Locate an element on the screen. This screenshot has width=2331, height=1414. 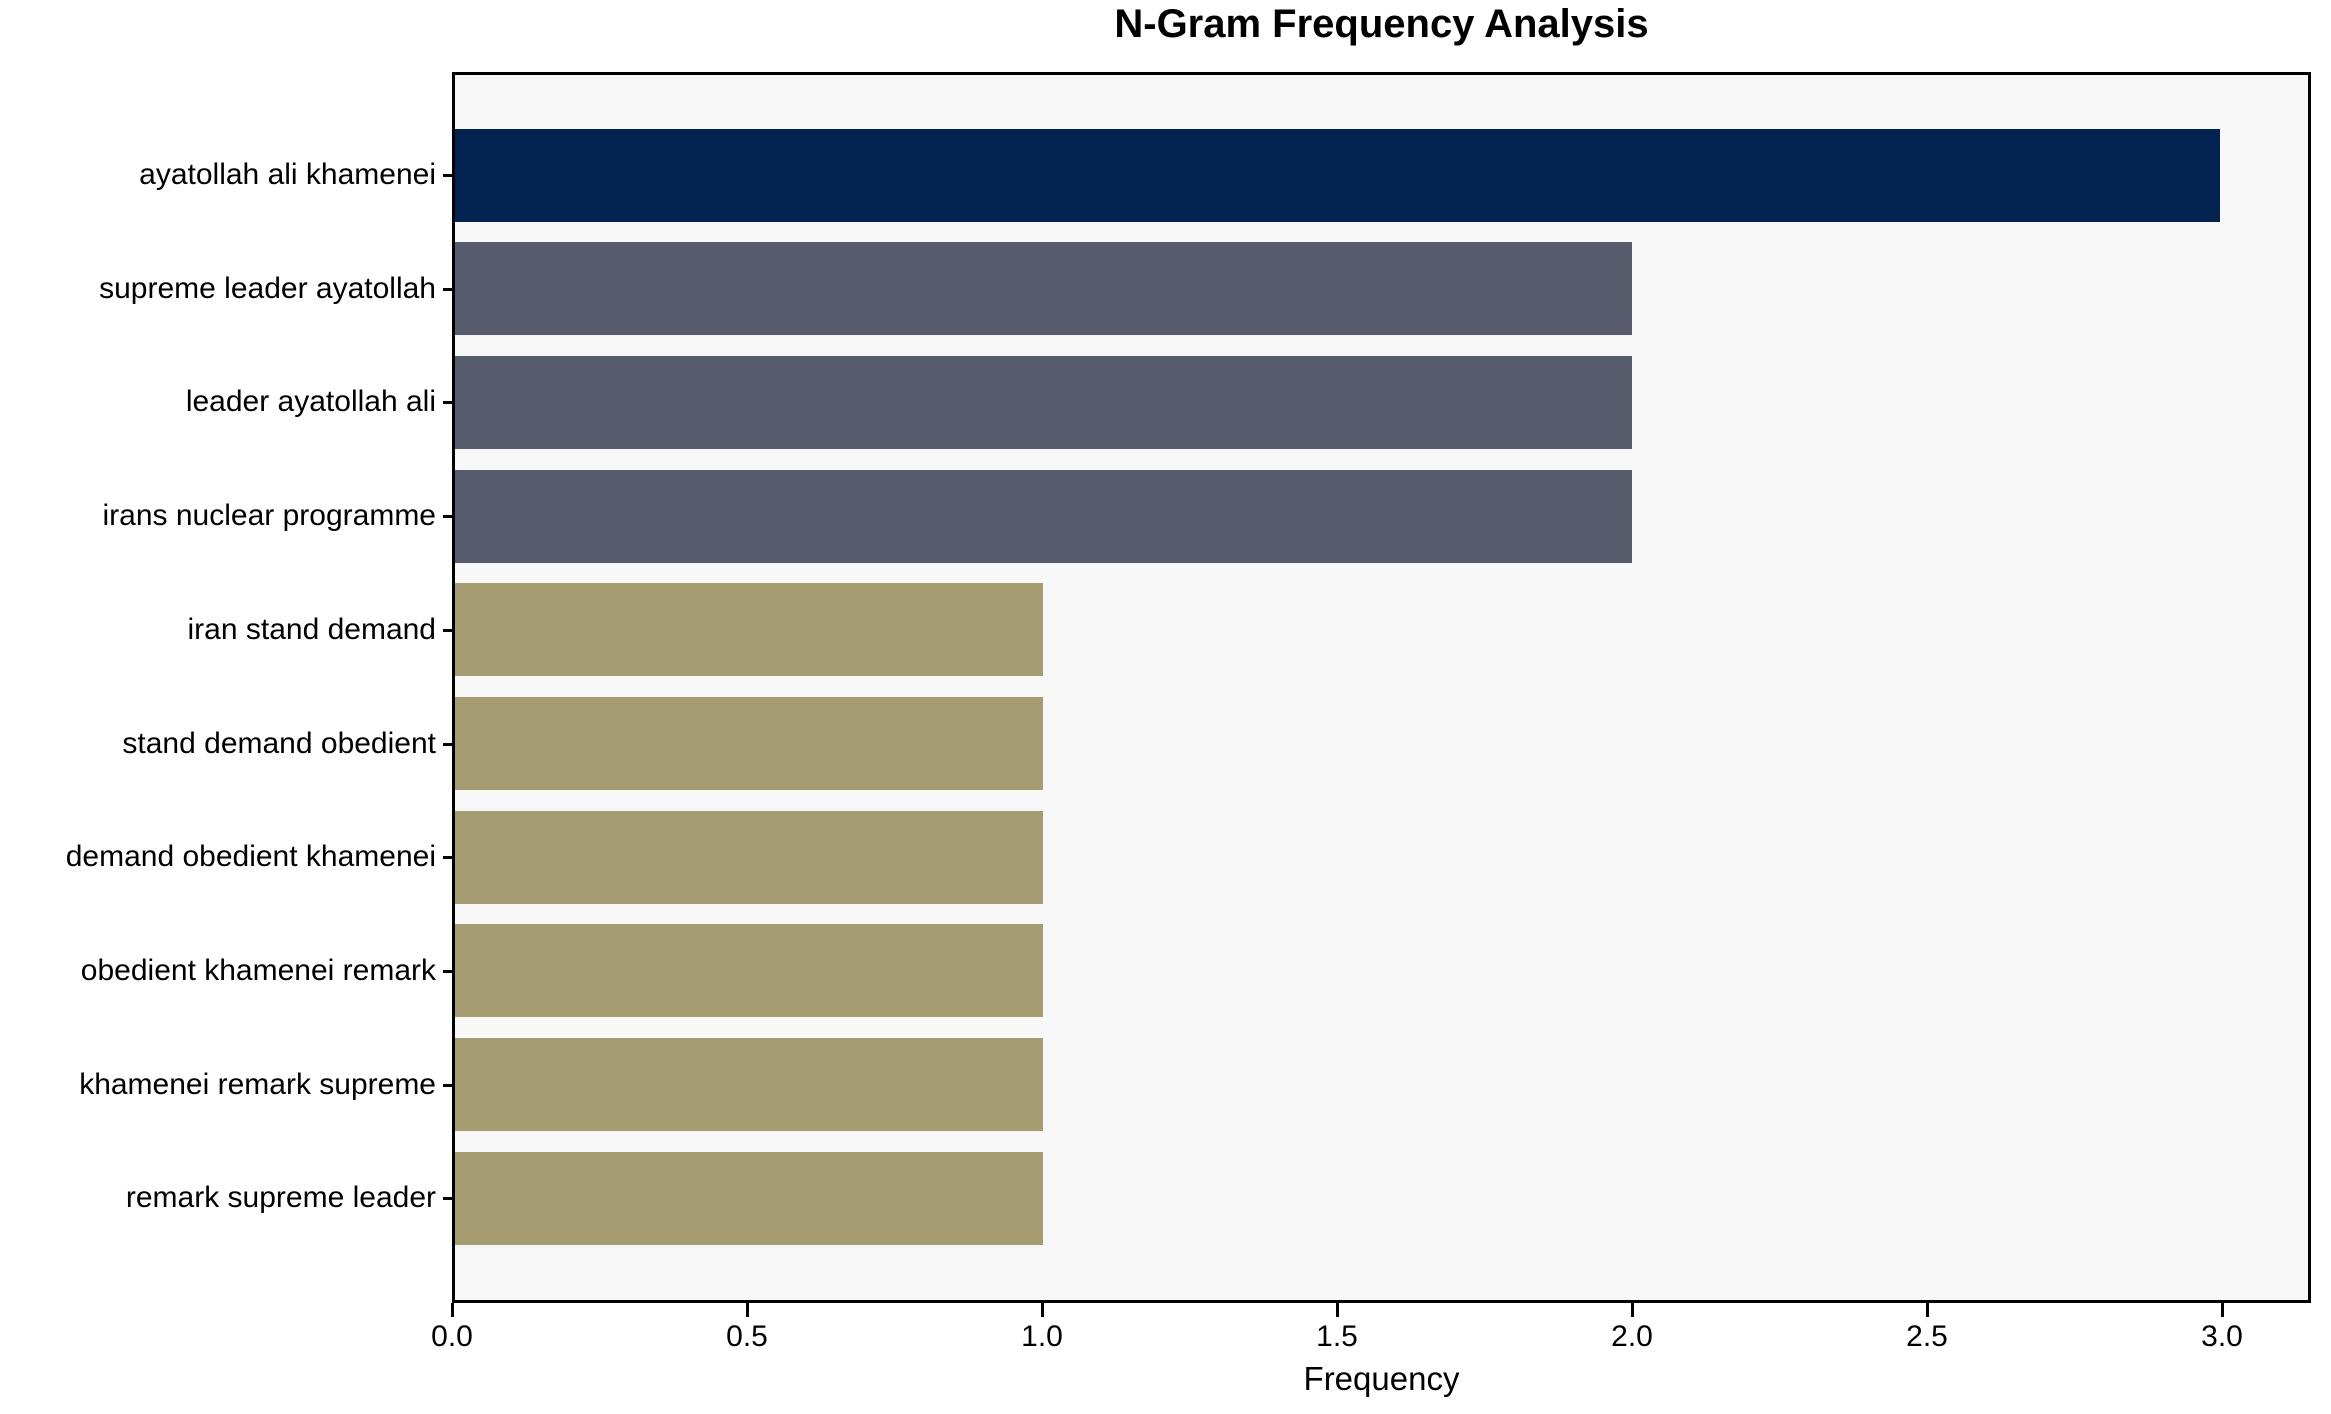
y-tick-label: iran stand demand is located at coordinates (312, 629).